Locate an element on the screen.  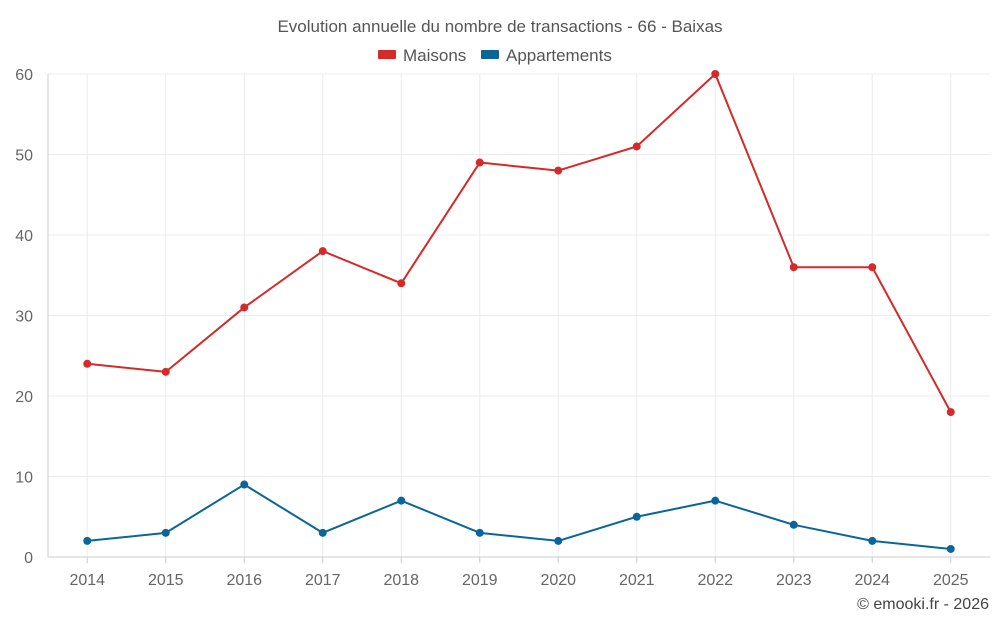
y-tick-label: 10 is located at coordinates (24, 478).